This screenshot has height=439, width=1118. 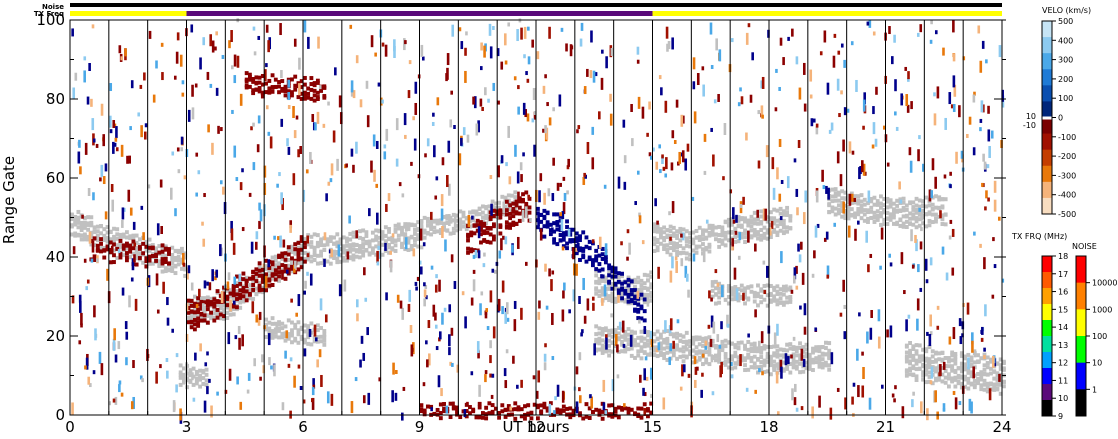 I want to click on noise-colorbar-cell, so click(x=1081, y=296).